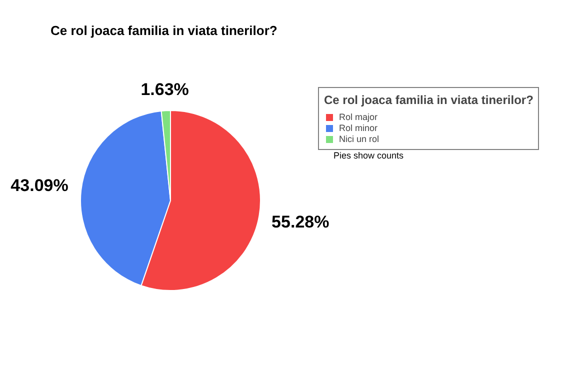  Describe the element at coordinates (164, 90) in the screenshot. I see `data-label: 1.63%` at that location.